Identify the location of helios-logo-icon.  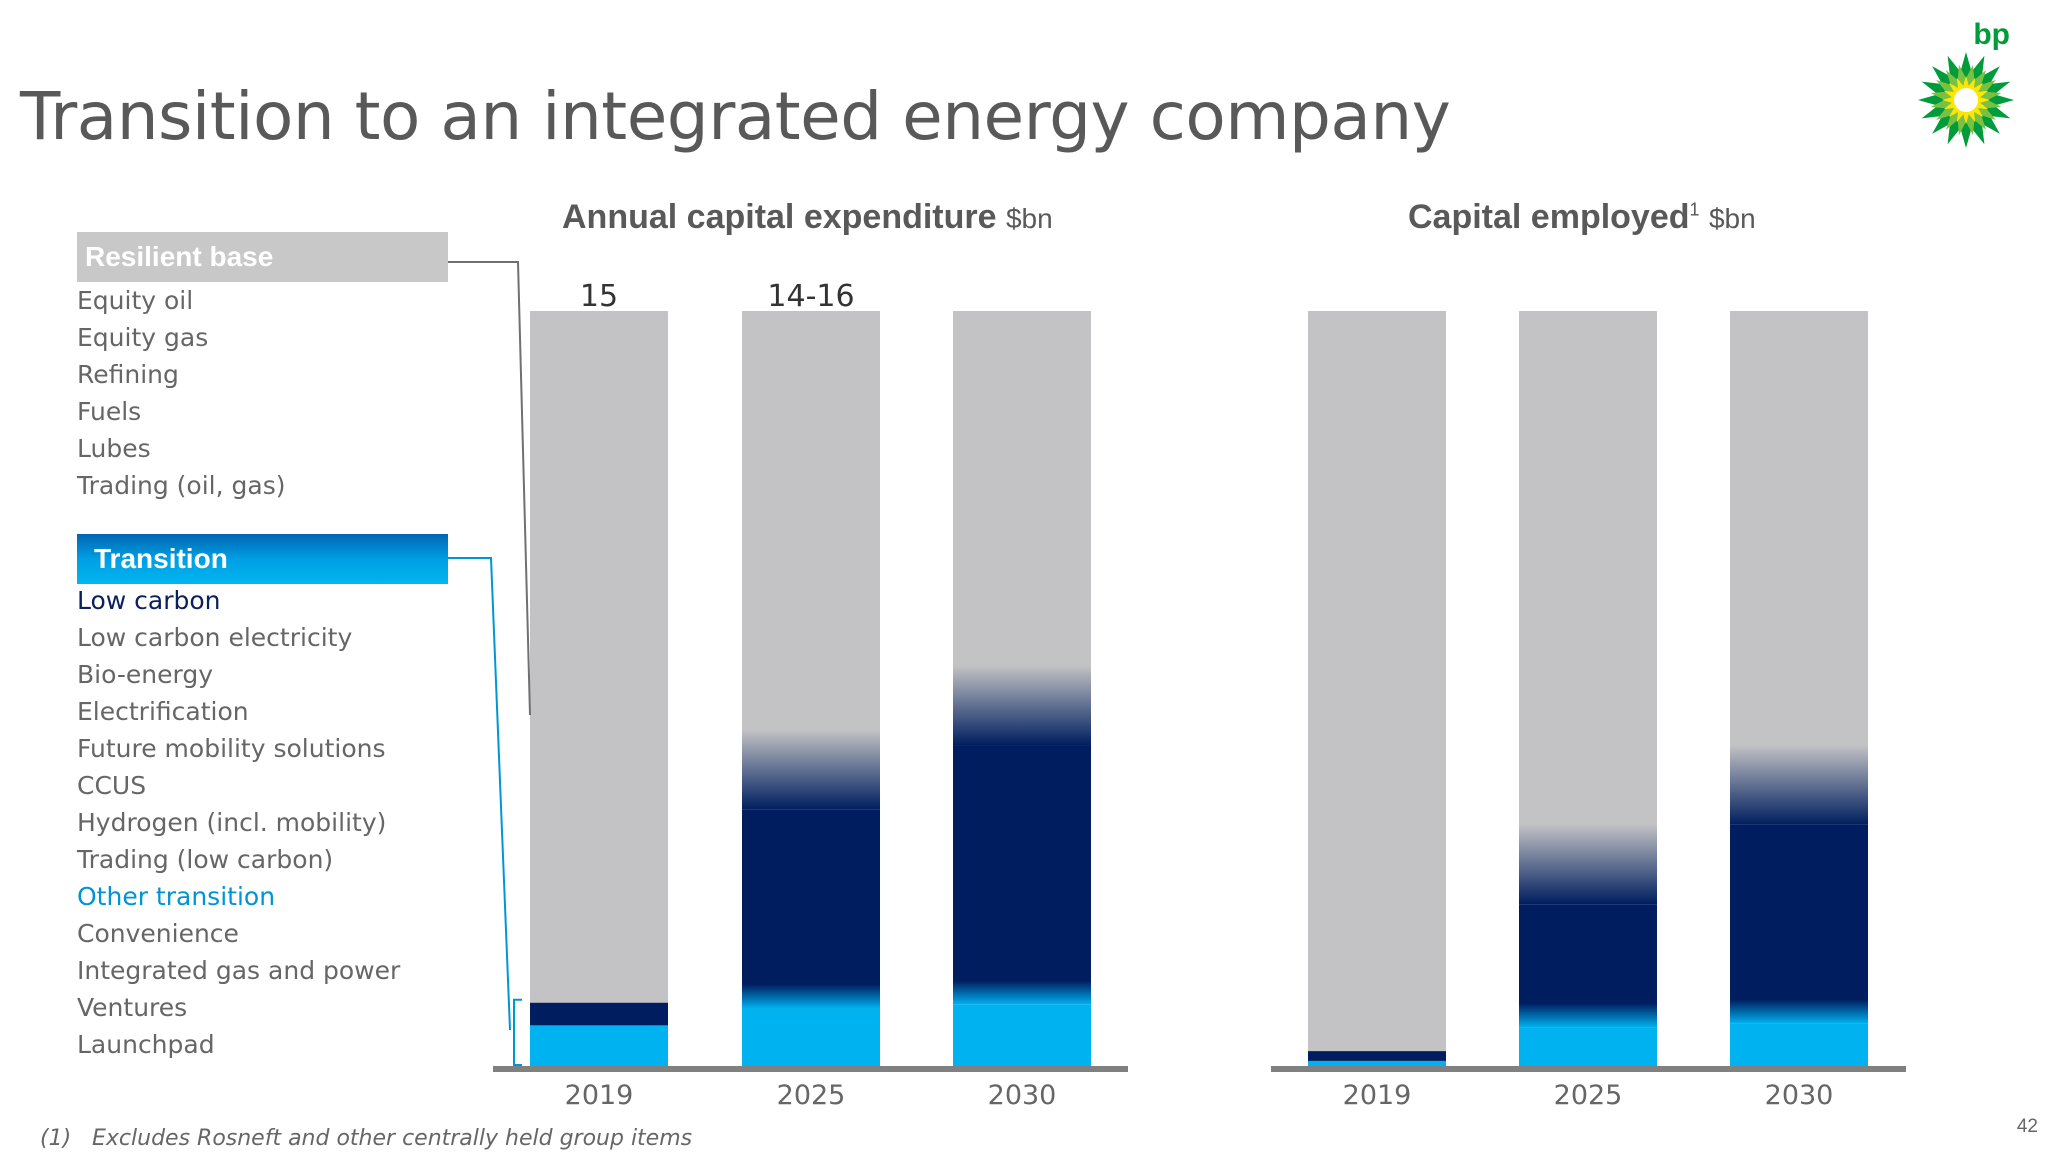
(1966, 100).